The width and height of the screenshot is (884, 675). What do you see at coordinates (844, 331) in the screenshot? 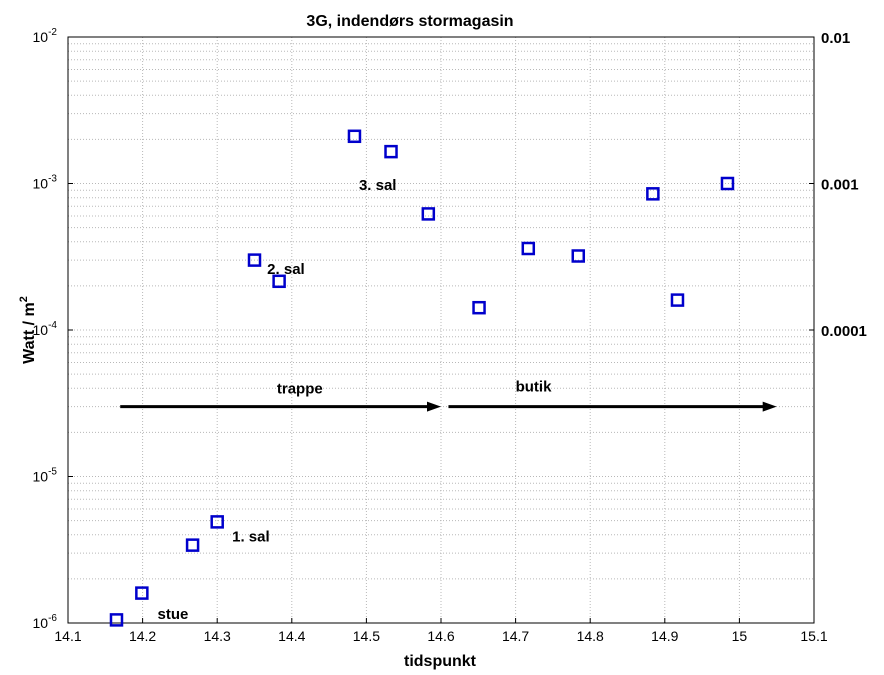
I see `y-right-tick-label: 0.0001` at bounding box center [844, 331].